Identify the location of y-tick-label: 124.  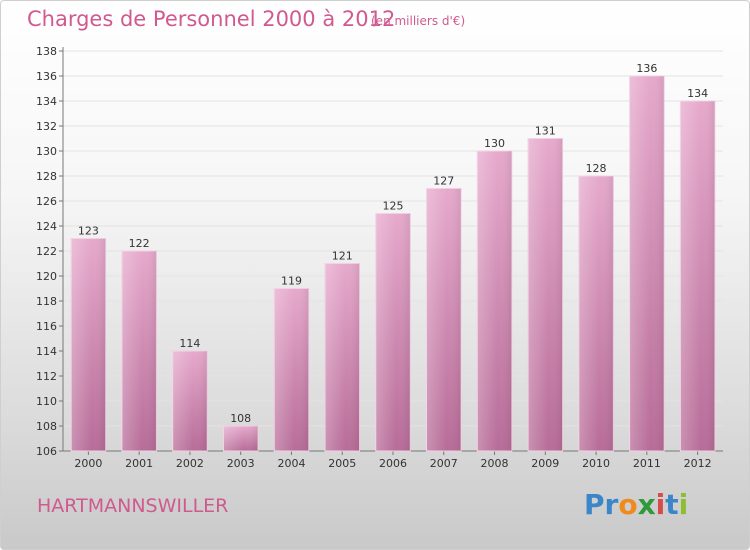
(46, 226).